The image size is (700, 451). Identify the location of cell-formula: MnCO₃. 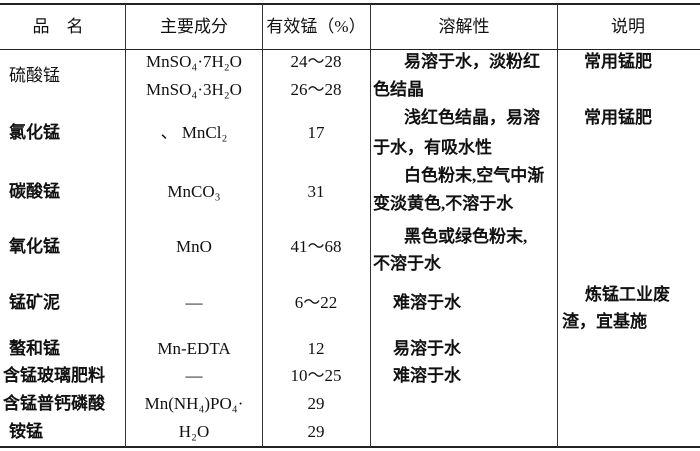
(194, 191).